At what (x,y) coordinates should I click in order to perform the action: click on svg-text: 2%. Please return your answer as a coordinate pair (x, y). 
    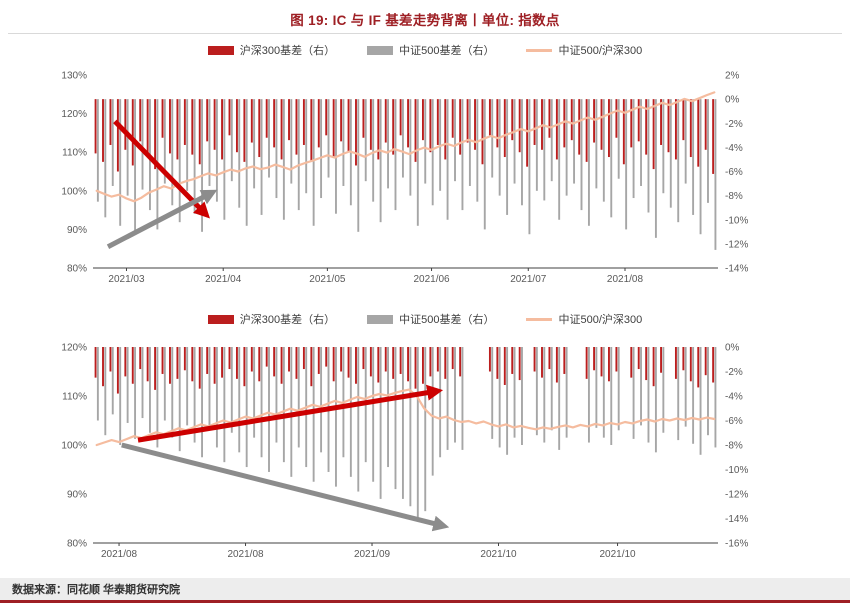
    Looking at the image, I should click on (732, 76).